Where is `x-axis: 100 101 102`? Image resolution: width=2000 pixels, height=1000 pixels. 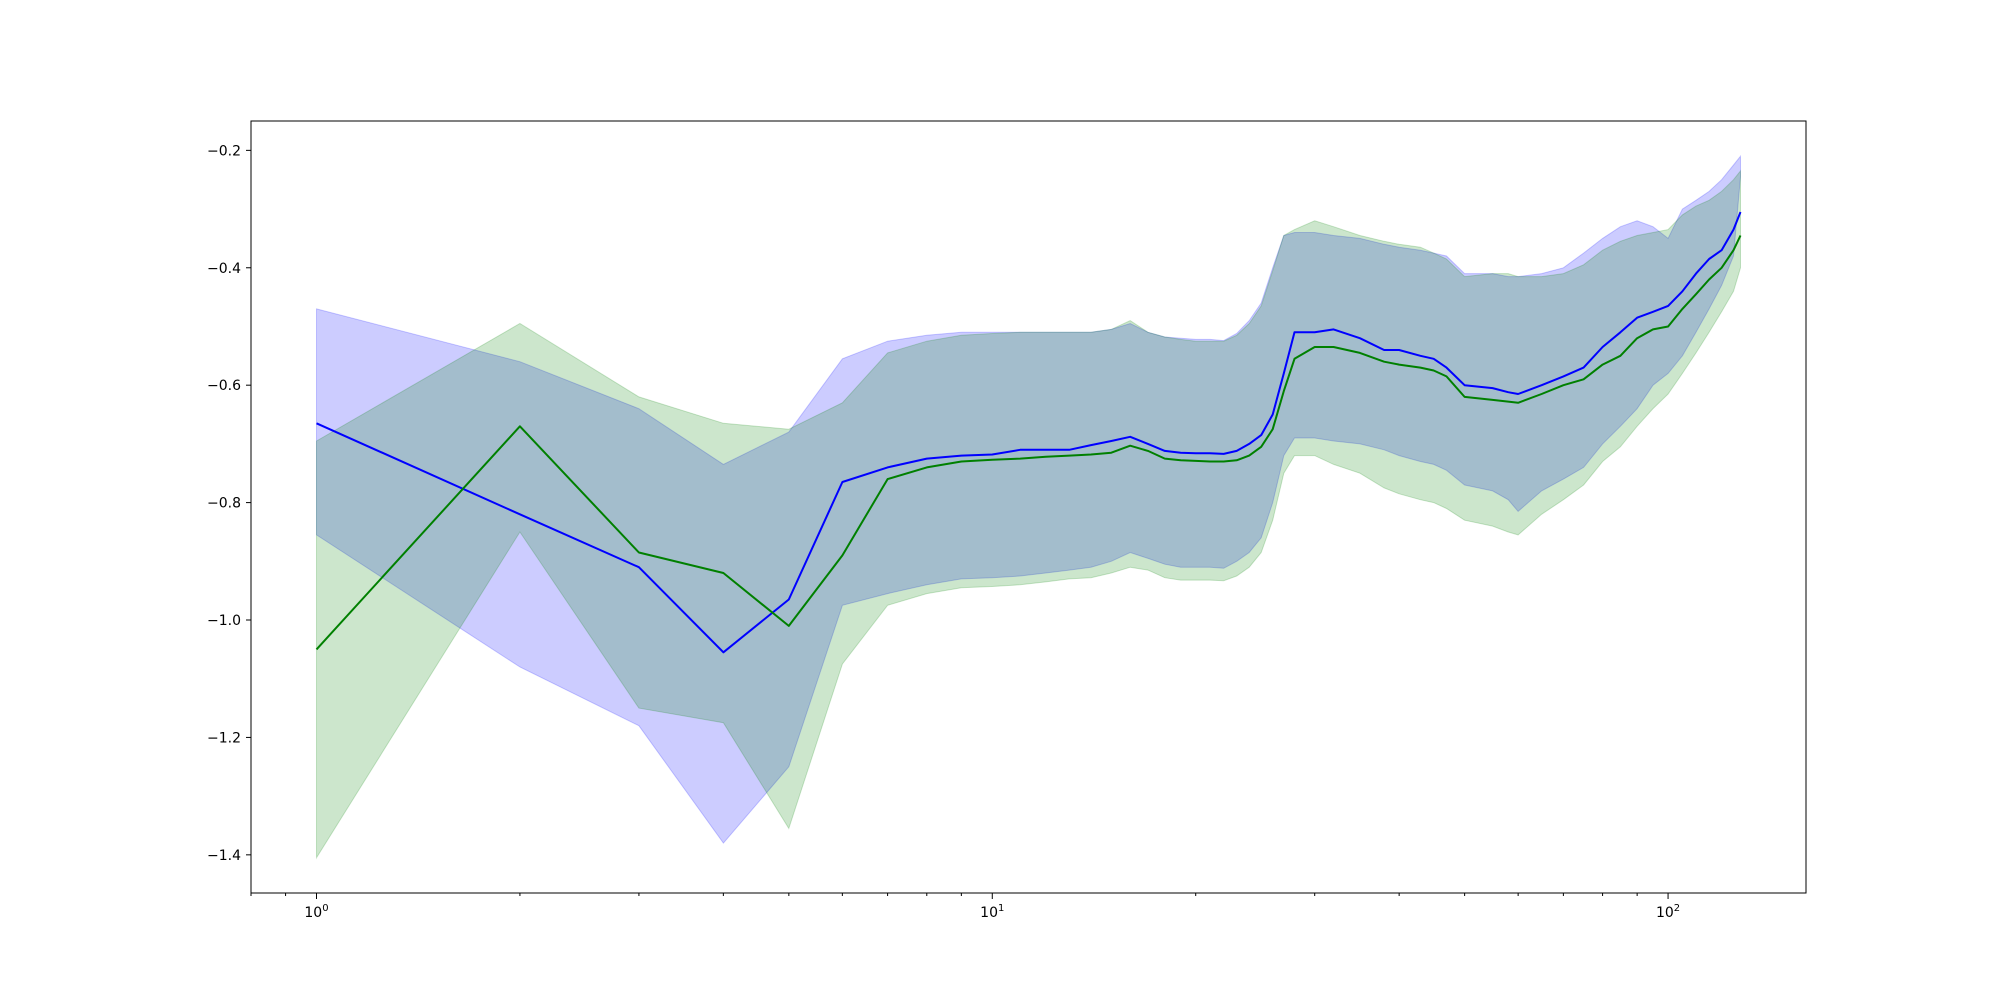
x-axis: 100 101 102 is located at coordinates (965, 907).